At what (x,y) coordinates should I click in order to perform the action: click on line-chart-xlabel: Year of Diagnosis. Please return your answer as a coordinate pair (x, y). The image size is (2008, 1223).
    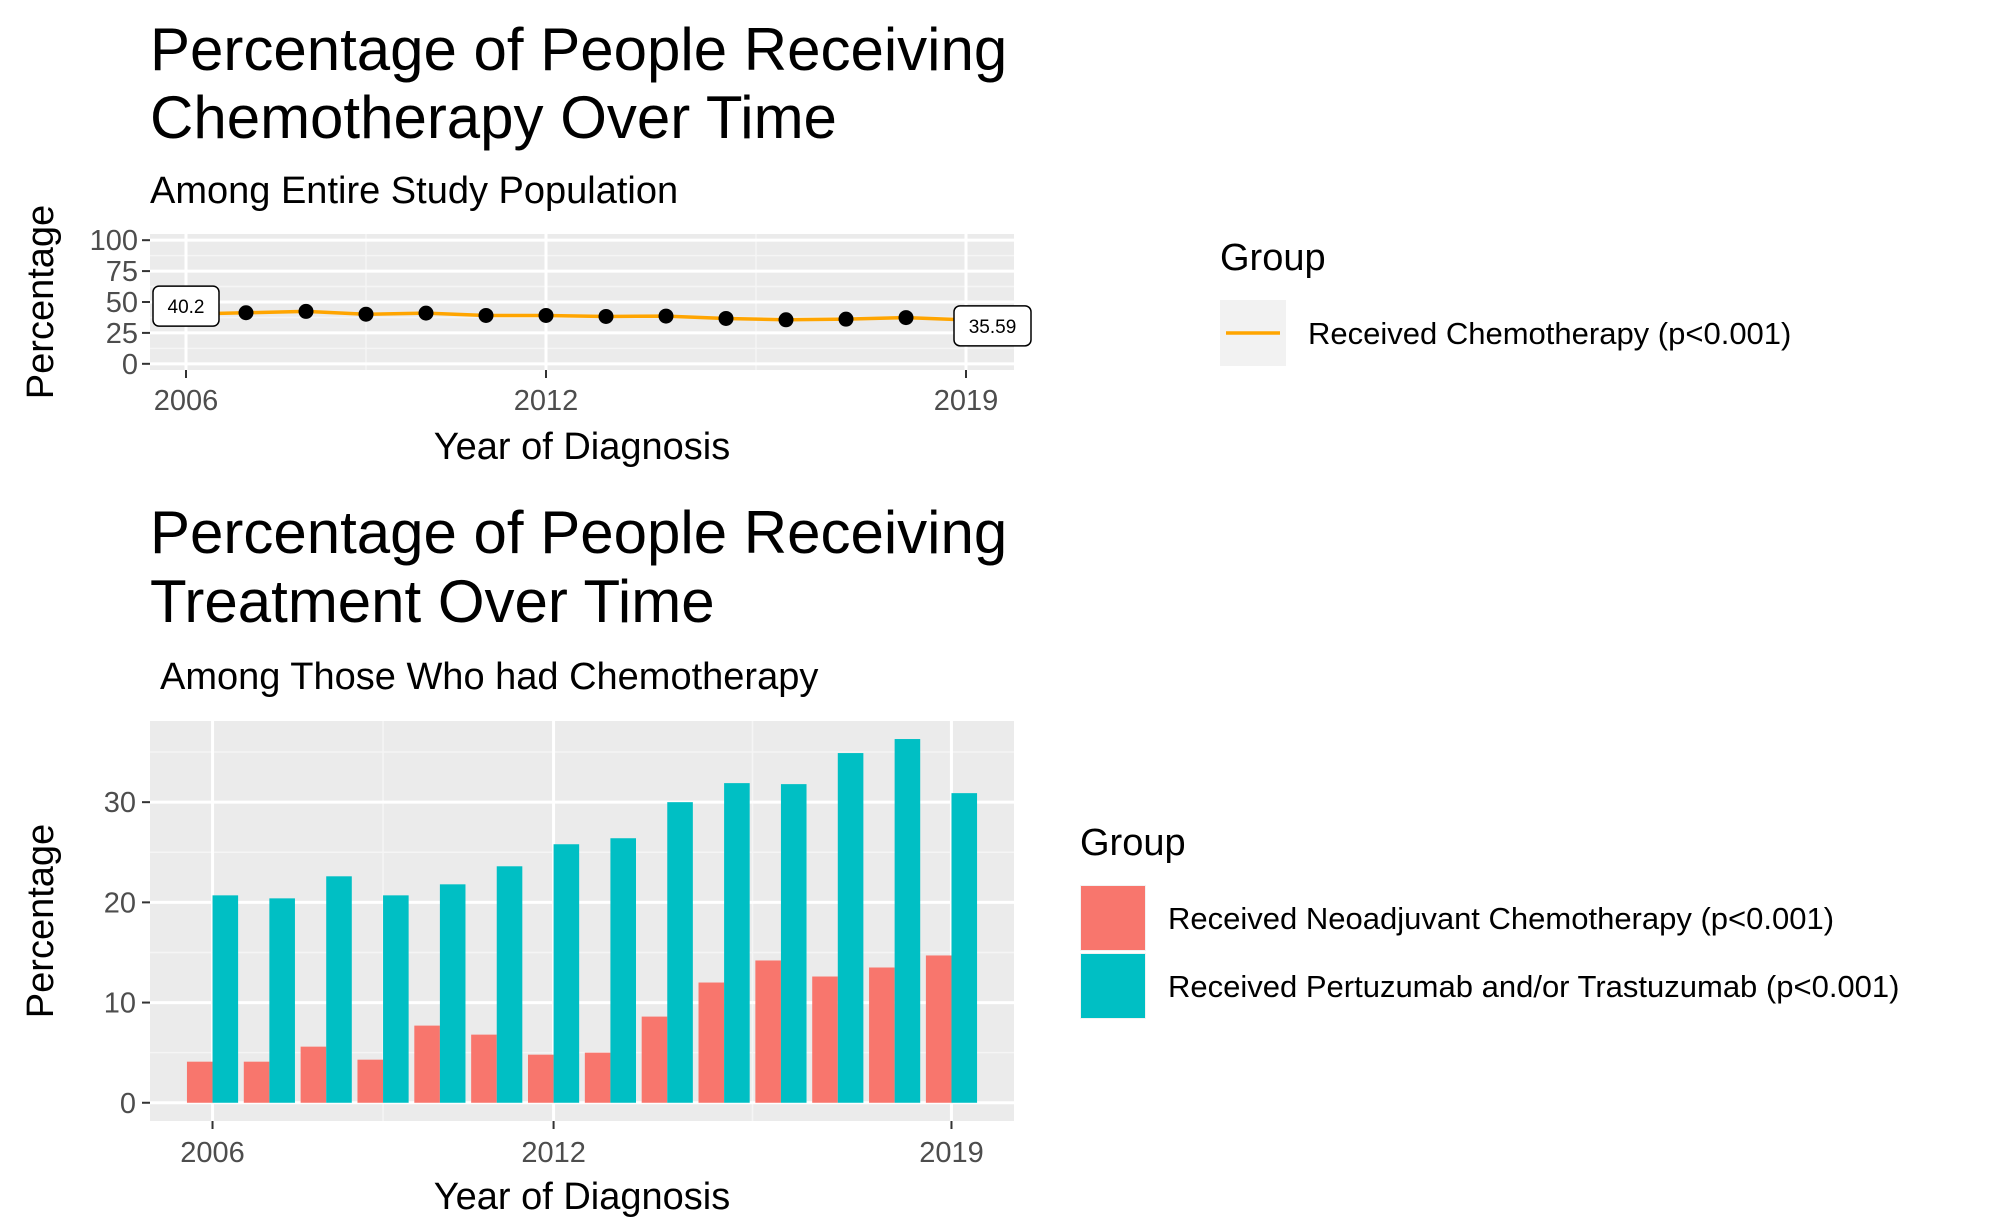
    Looking at the image, I should click on (582, 447).